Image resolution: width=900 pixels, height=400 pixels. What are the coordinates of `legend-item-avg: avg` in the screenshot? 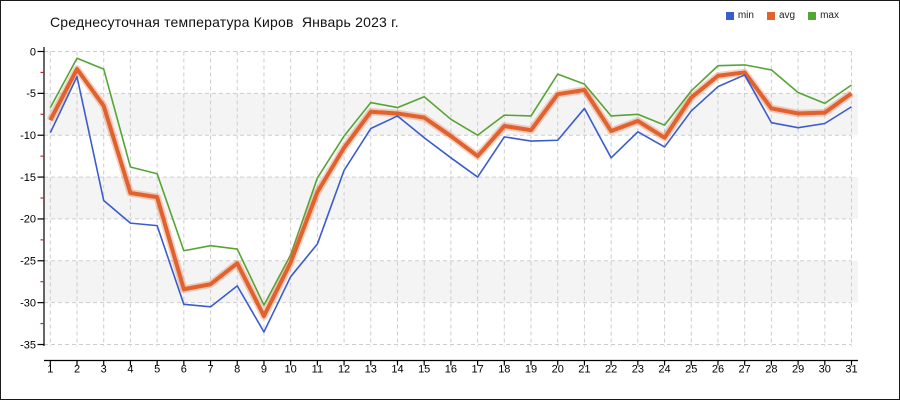 It's located at (781, 15).